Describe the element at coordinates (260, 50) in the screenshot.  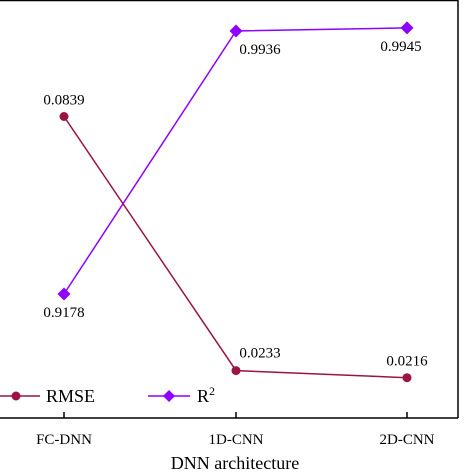
I see `data-label-1-1: 0.9936` at that location.